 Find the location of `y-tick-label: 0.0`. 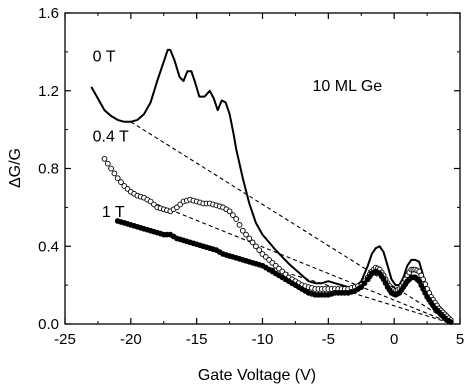

y-tick-label: 0.0 is located at coordinates (48, 324).